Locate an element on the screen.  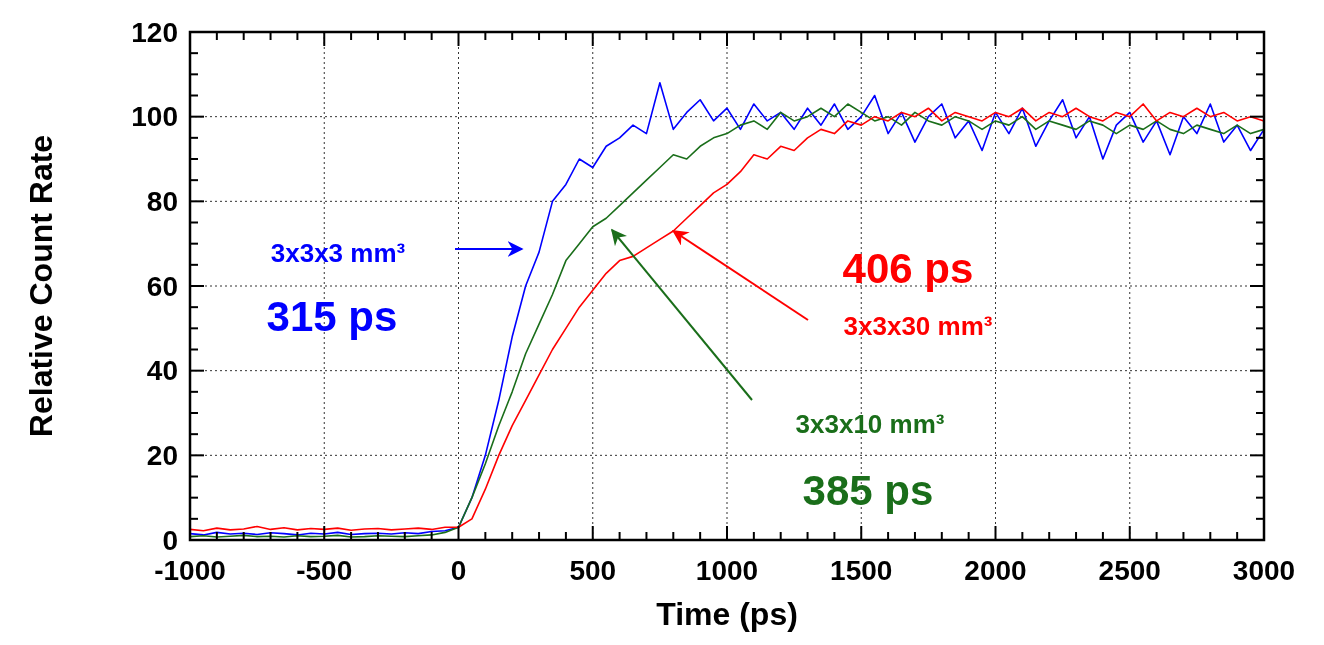
annotation: 3x3x30 mm³ is located at coordinates (918, 326).